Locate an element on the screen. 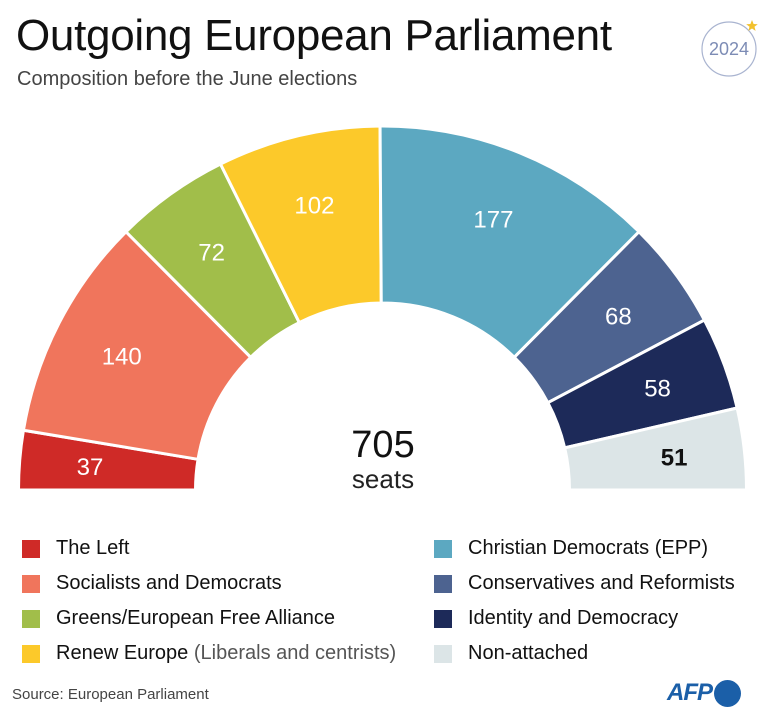 This screenshot has height=719, width=768. total-seats-value: 705 is located at coordinates (382, 445).